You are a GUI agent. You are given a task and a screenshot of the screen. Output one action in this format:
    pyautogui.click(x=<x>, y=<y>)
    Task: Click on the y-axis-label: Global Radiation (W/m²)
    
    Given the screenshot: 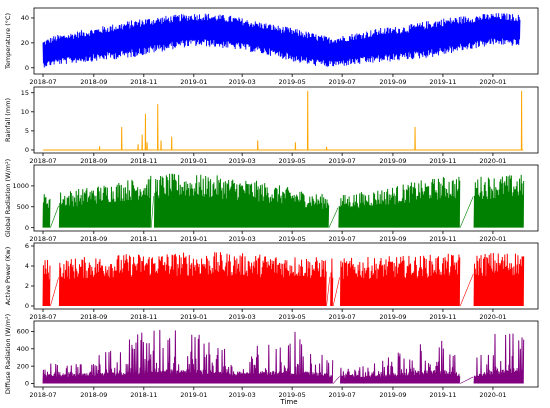 What is the action you would take?
    pyautogui.click(x=8, y=198)
    